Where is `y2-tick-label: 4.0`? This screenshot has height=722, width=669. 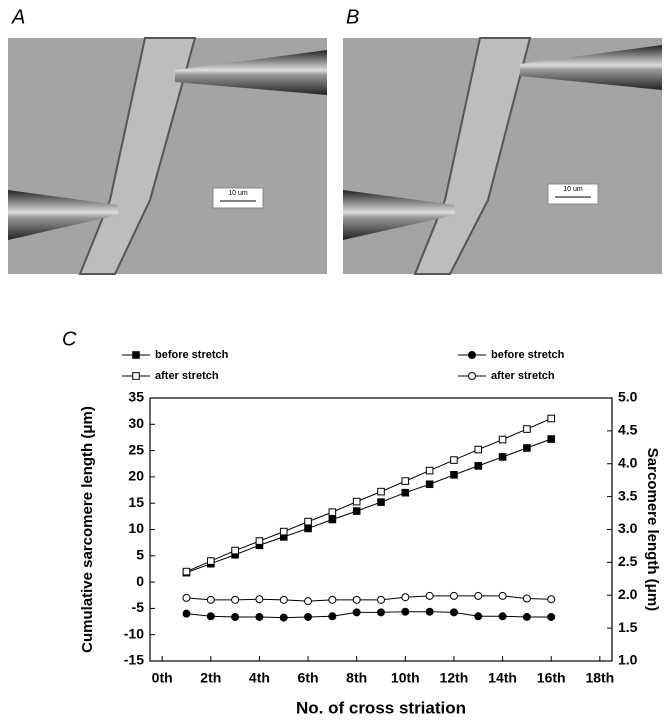 y2-tick-label: 4.0 is located at coordinates (628, 462).